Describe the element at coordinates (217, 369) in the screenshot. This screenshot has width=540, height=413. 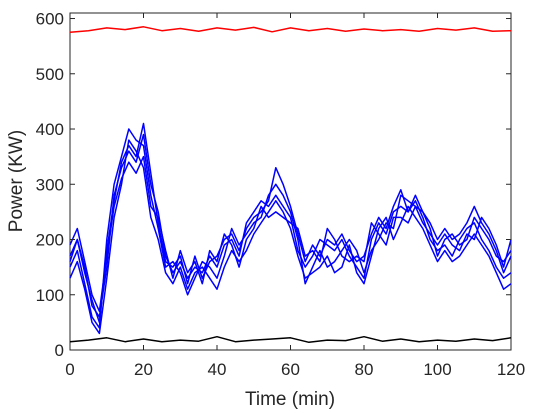
I see `x-tick-label-2: 40` at that location.